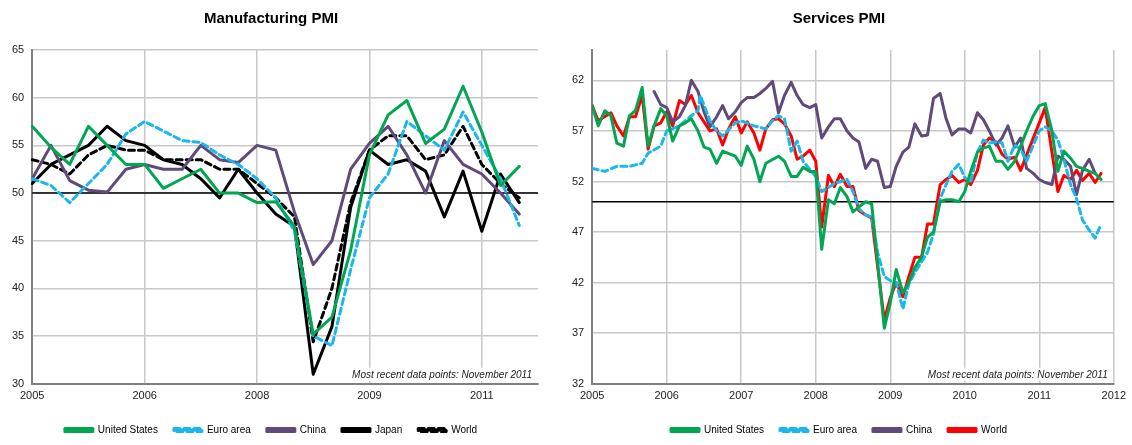  I want to click on y-tick-label: 35, so click(18, 335).